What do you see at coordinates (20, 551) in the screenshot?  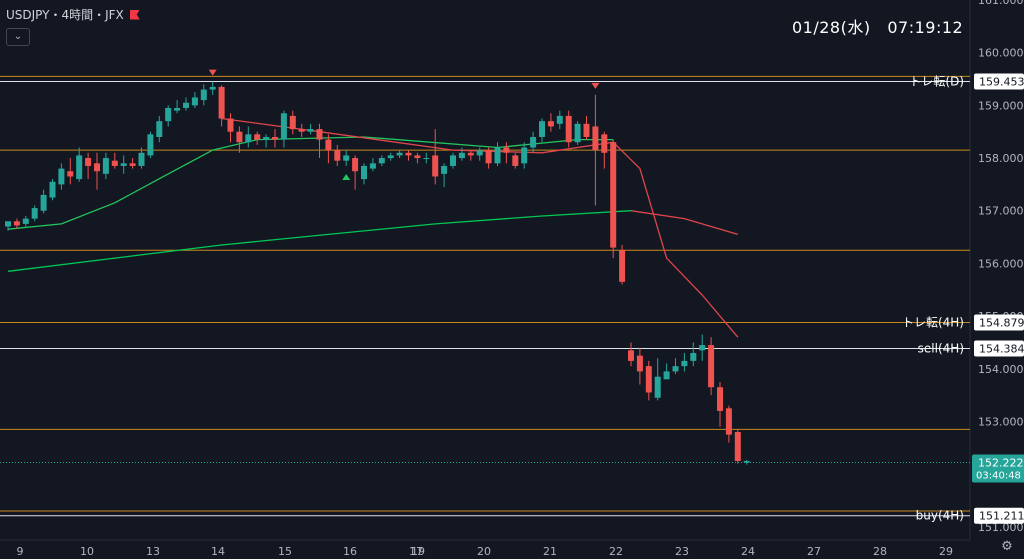 I see `x-tick-label: 9` at bounding box center [20, 551].